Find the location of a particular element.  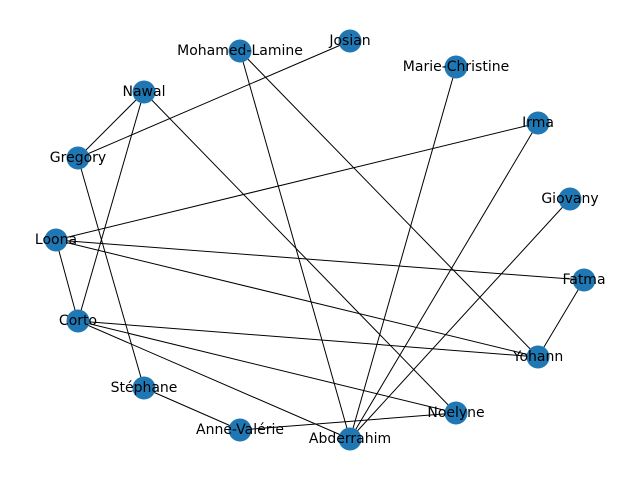

node-label: Mohamed-Lamine is located at coordinates (240, 51).